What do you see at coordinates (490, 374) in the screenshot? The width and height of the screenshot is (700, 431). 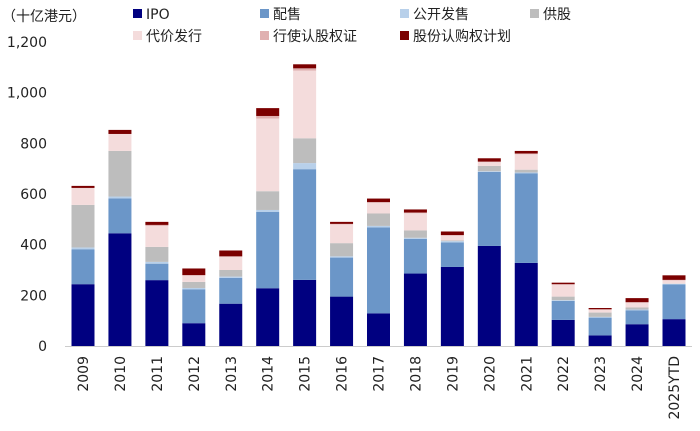 I see `x-tick-label: 2020` at bounding box center [490, 374].